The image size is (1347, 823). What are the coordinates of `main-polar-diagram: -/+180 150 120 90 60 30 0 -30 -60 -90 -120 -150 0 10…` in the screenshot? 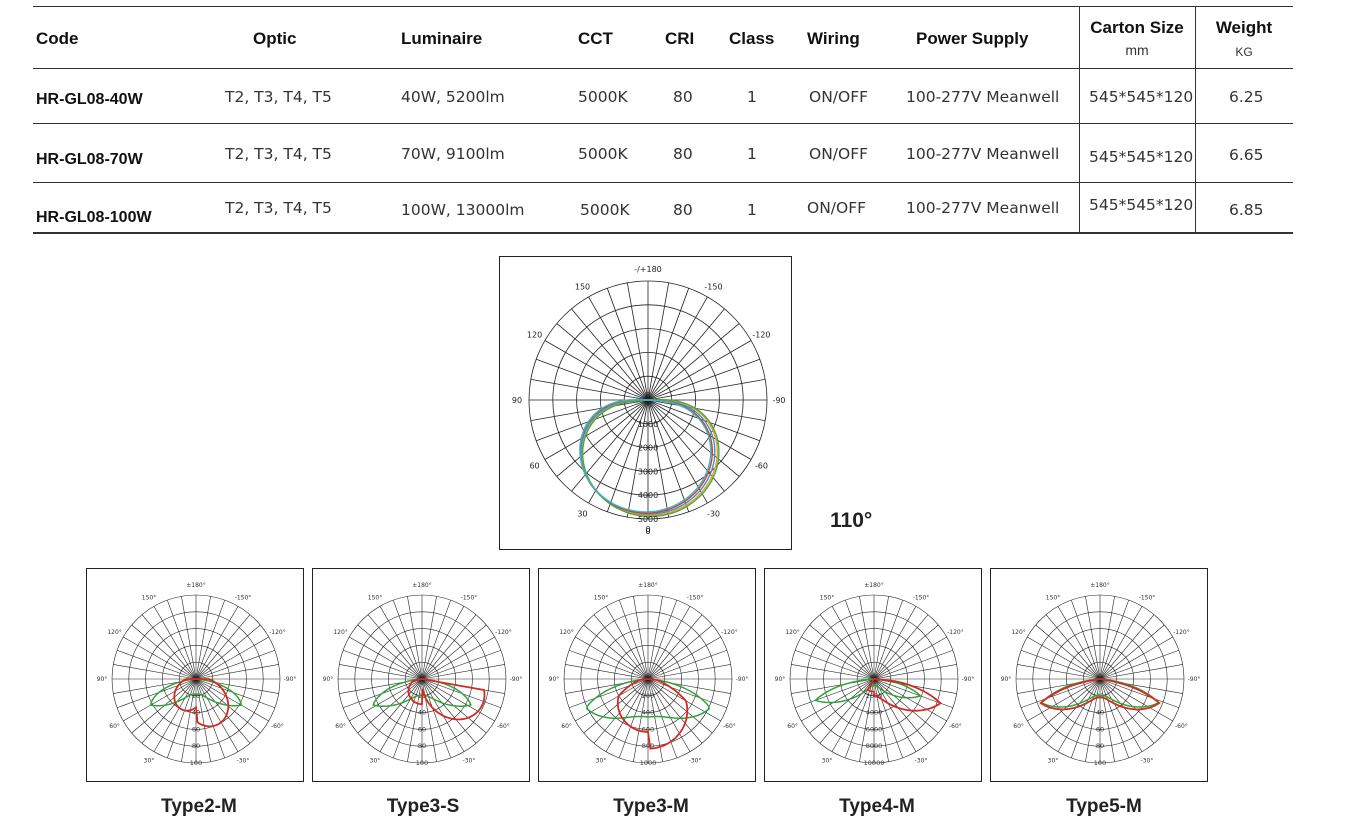 It's located at (645, 403).